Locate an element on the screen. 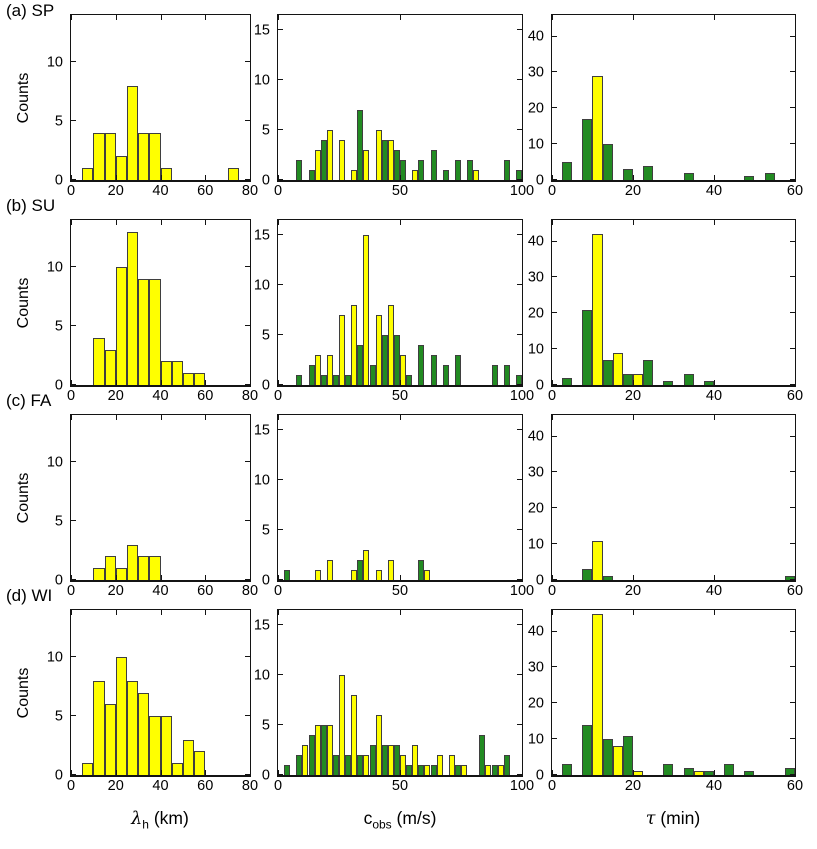 This screenshot has width=817, height=849. y-tick-label: 10 is located at coordinates (535, 543).